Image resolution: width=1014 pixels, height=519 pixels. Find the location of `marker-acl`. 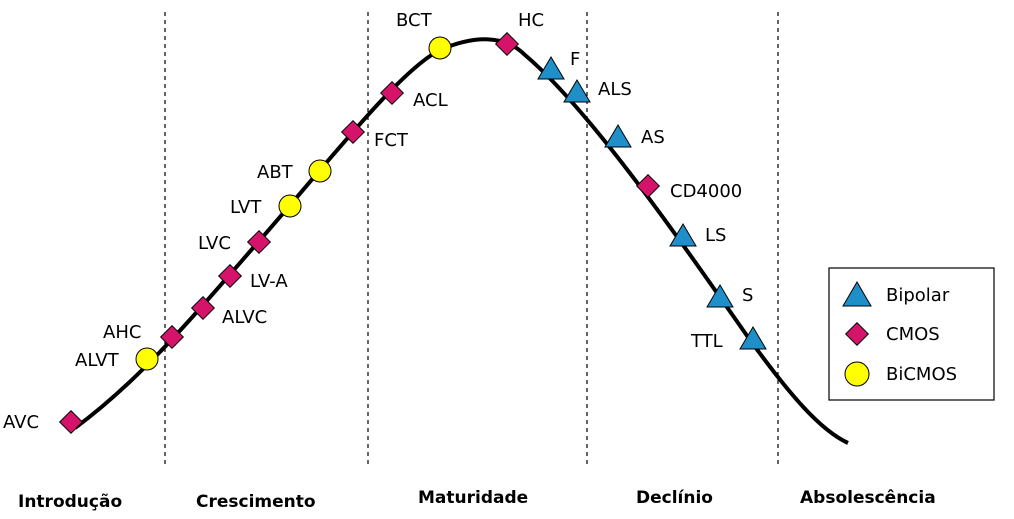

marker-acl is located at coordinates (392, 93).